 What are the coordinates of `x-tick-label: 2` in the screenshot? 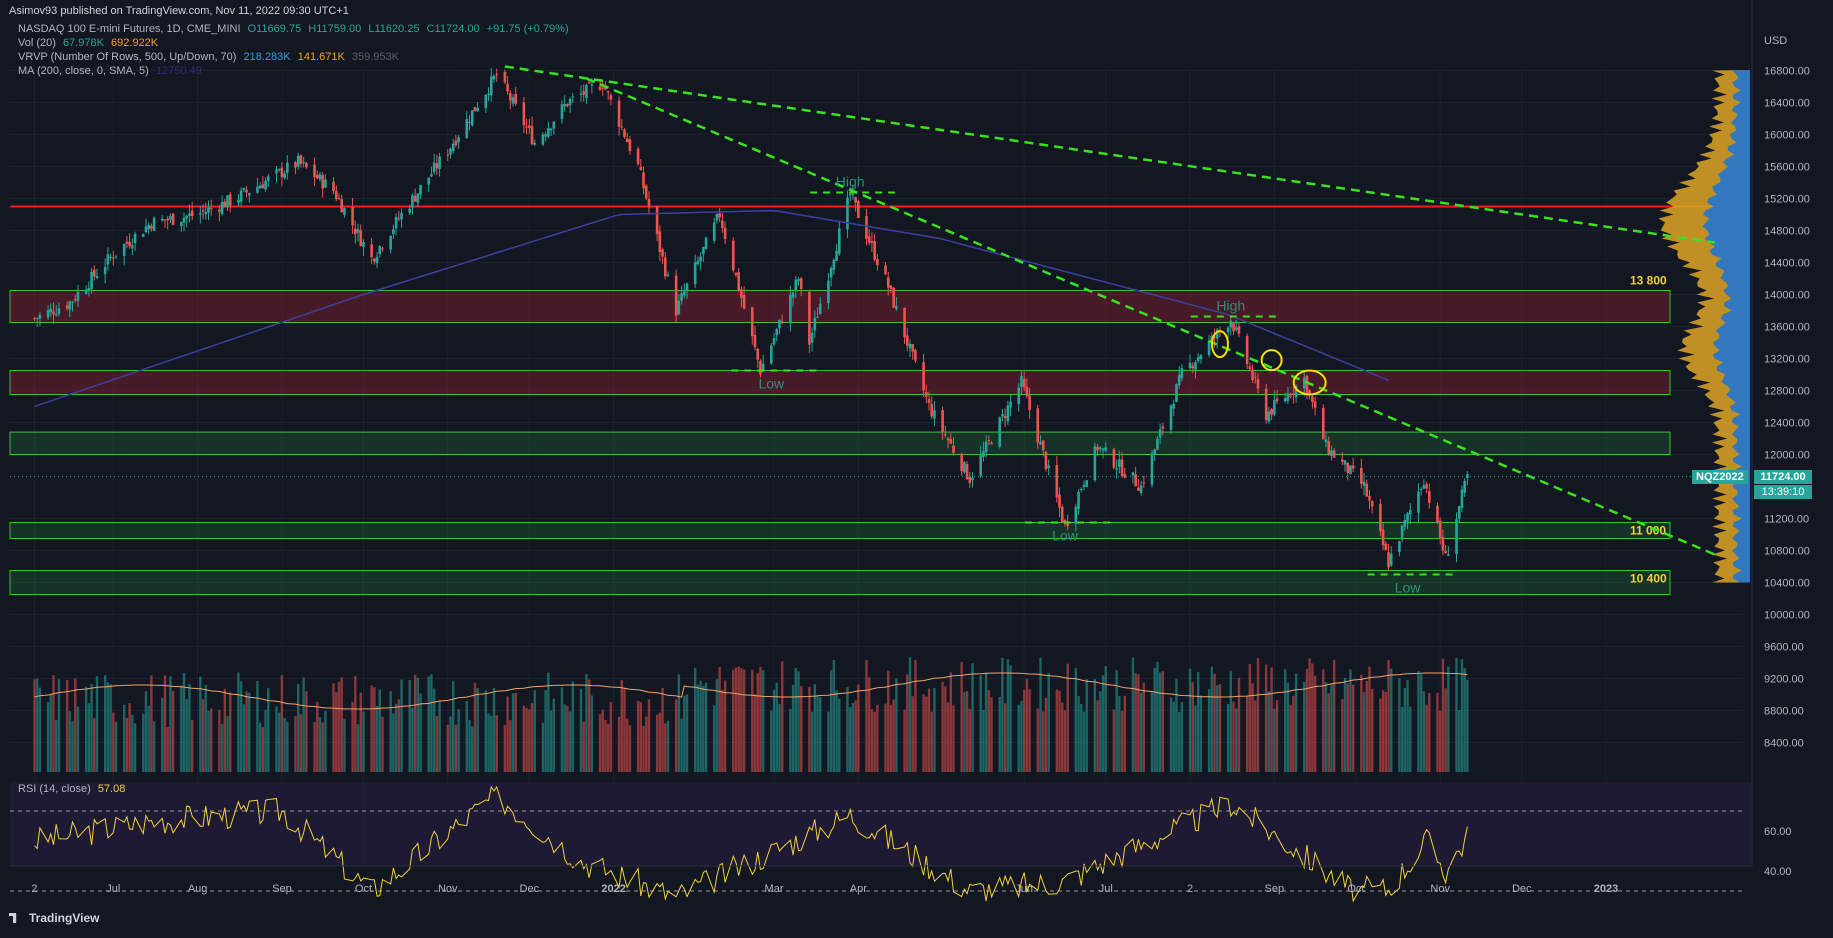 It's located at (34, 889).